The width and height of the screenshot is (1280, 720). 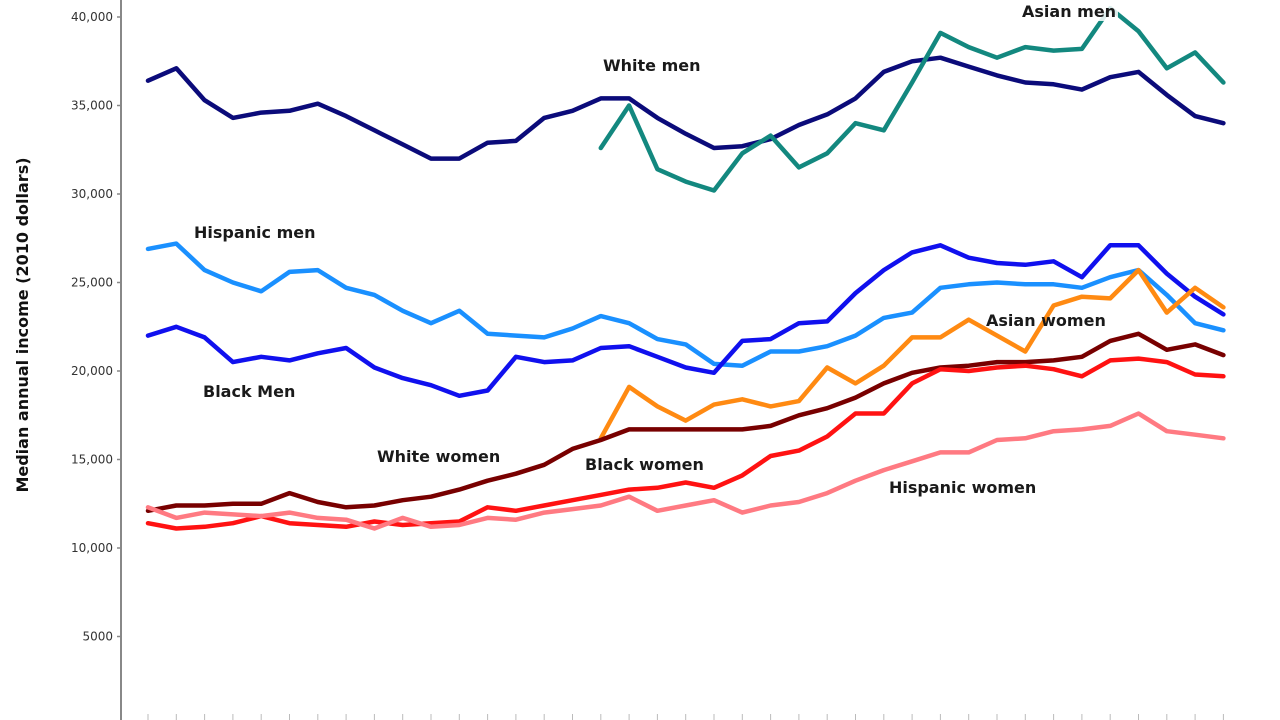 I want to click on y-tick-label: 15,000, so click(x=92, y=460).